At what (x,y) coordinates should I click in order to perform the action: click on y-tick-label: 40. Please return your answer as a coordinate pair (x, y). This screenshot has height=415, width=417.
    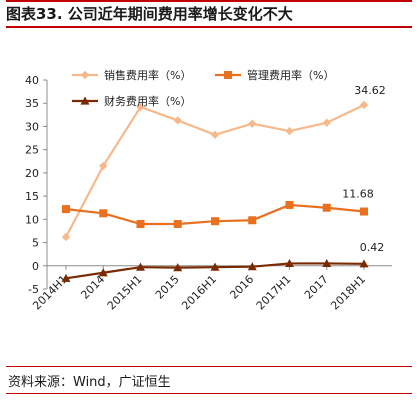
    Looking at the image, I should click on (32, 80).